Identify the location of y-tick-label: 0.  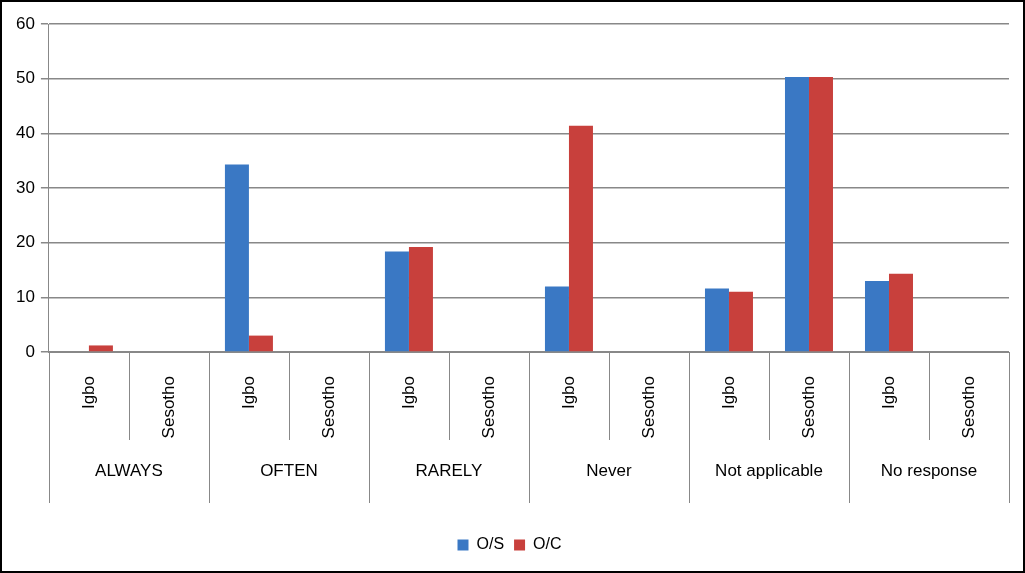
(30, 351).